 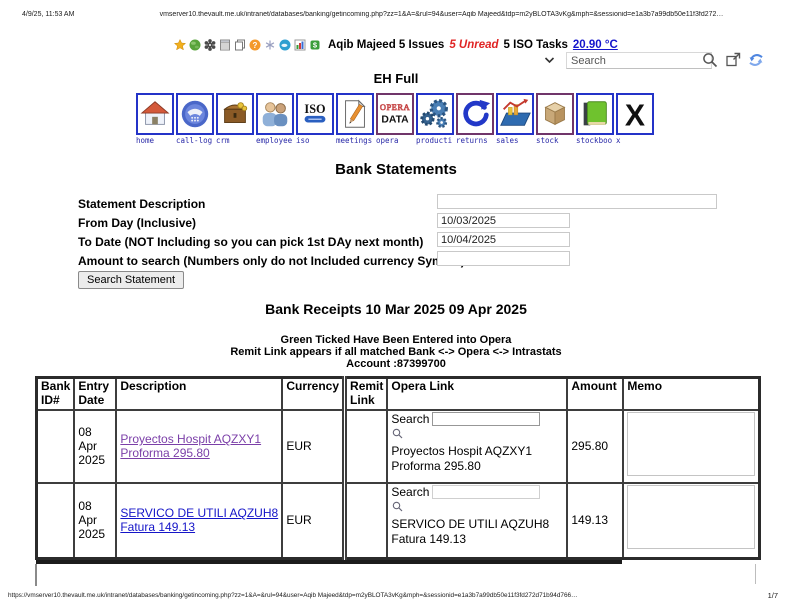 What do you see at coordinates (131, 280) in the screenshot?
I see `search-statement-button: Search Statement` at bounding box center [131, 280].